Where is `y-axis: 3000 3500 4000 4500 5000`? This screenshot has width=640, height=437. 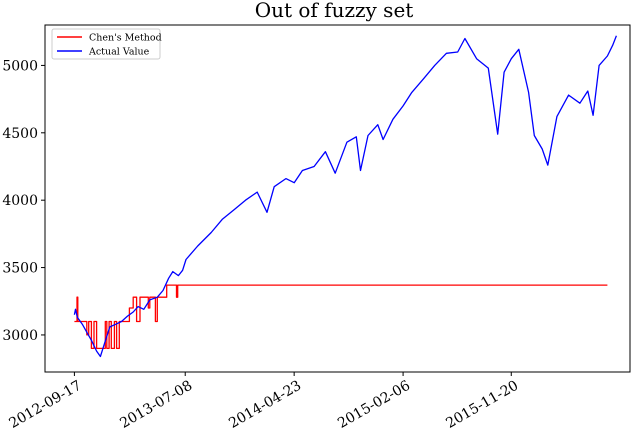 y-axis: 3000 3500 4000 4500 5000 is located at coordinates (23, 201).